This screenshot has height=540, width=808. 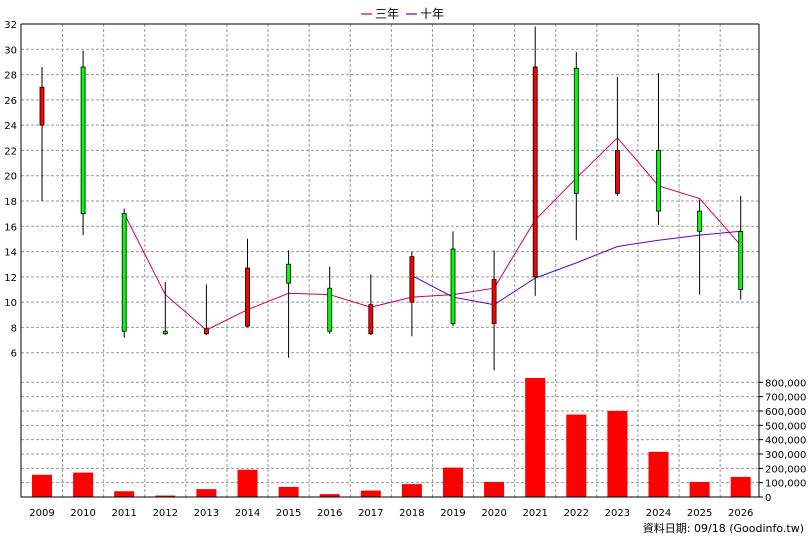 I want to click on year-tick-label: 2015, so click(x=288, y=513).